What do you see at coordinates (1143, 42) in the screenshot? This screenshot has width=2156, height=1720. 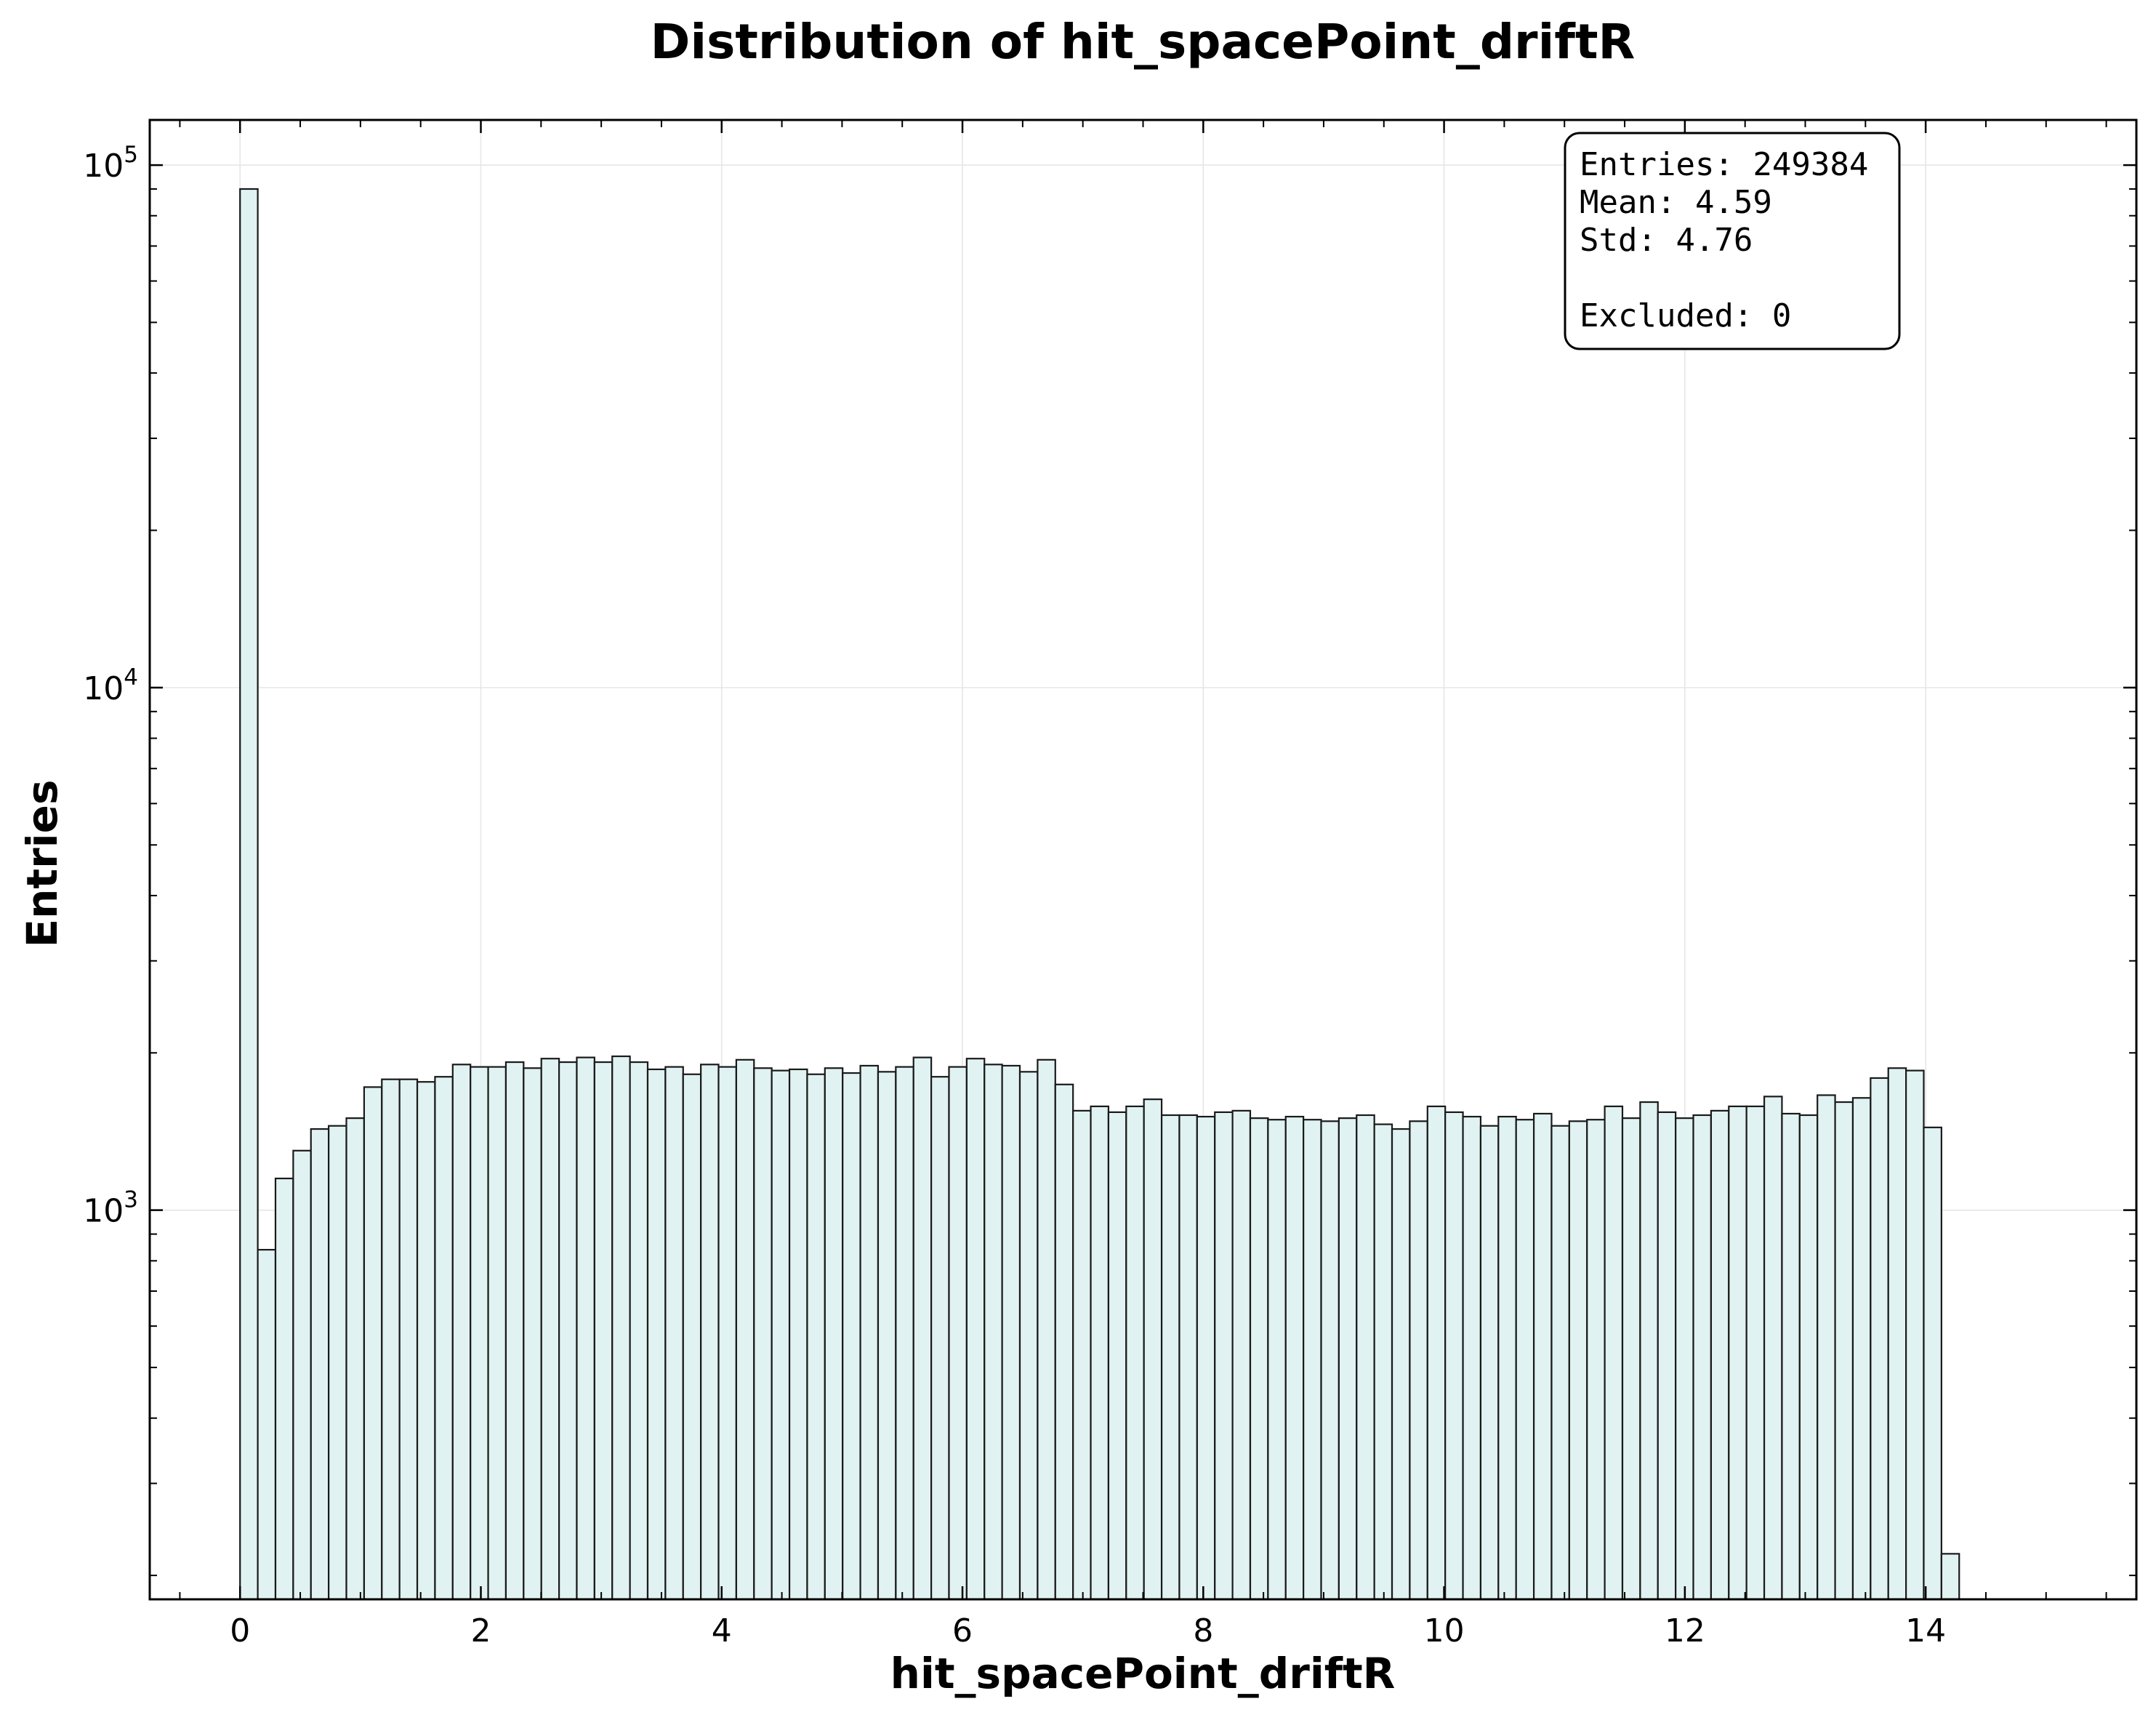 I see `chart-title: Distribution of hit_spacePoint_driftR` at bounding box center [1143, 42].